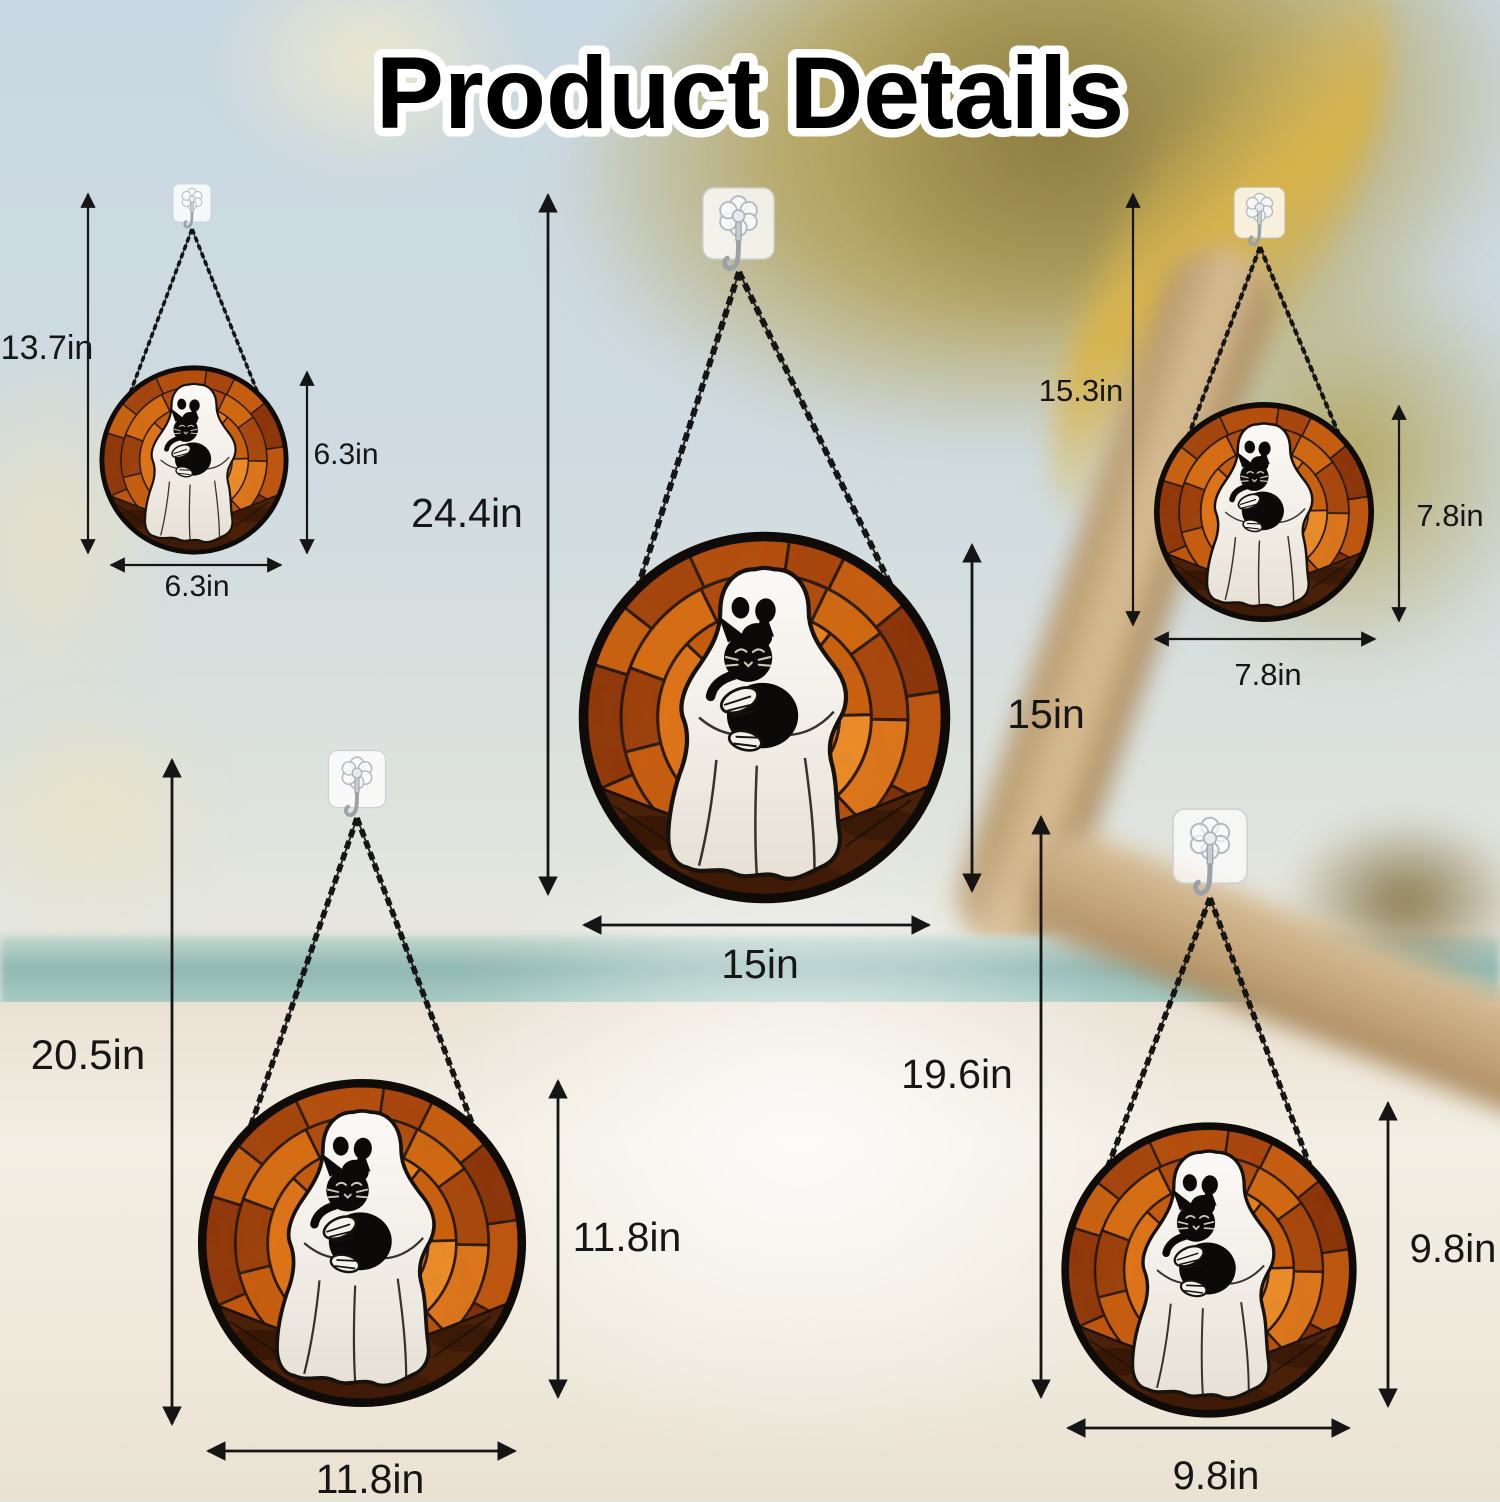  I want to click on measurement-label-total-height: 15.3in, so click(1081, 390).